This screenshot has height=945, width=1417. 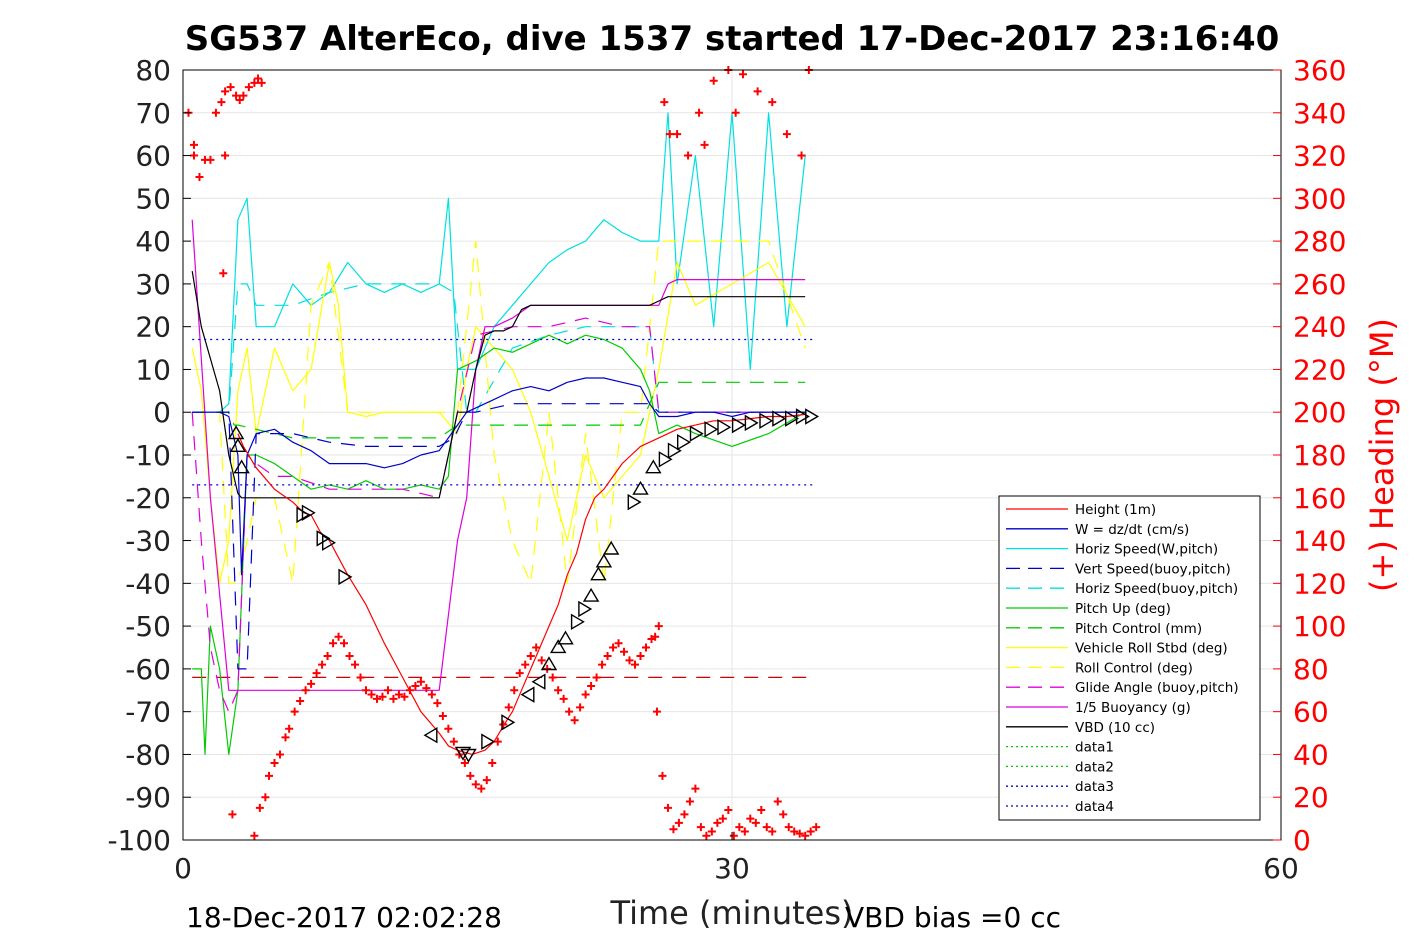 I want to click on tick-label-x: 30, so click(x=732, y=868).